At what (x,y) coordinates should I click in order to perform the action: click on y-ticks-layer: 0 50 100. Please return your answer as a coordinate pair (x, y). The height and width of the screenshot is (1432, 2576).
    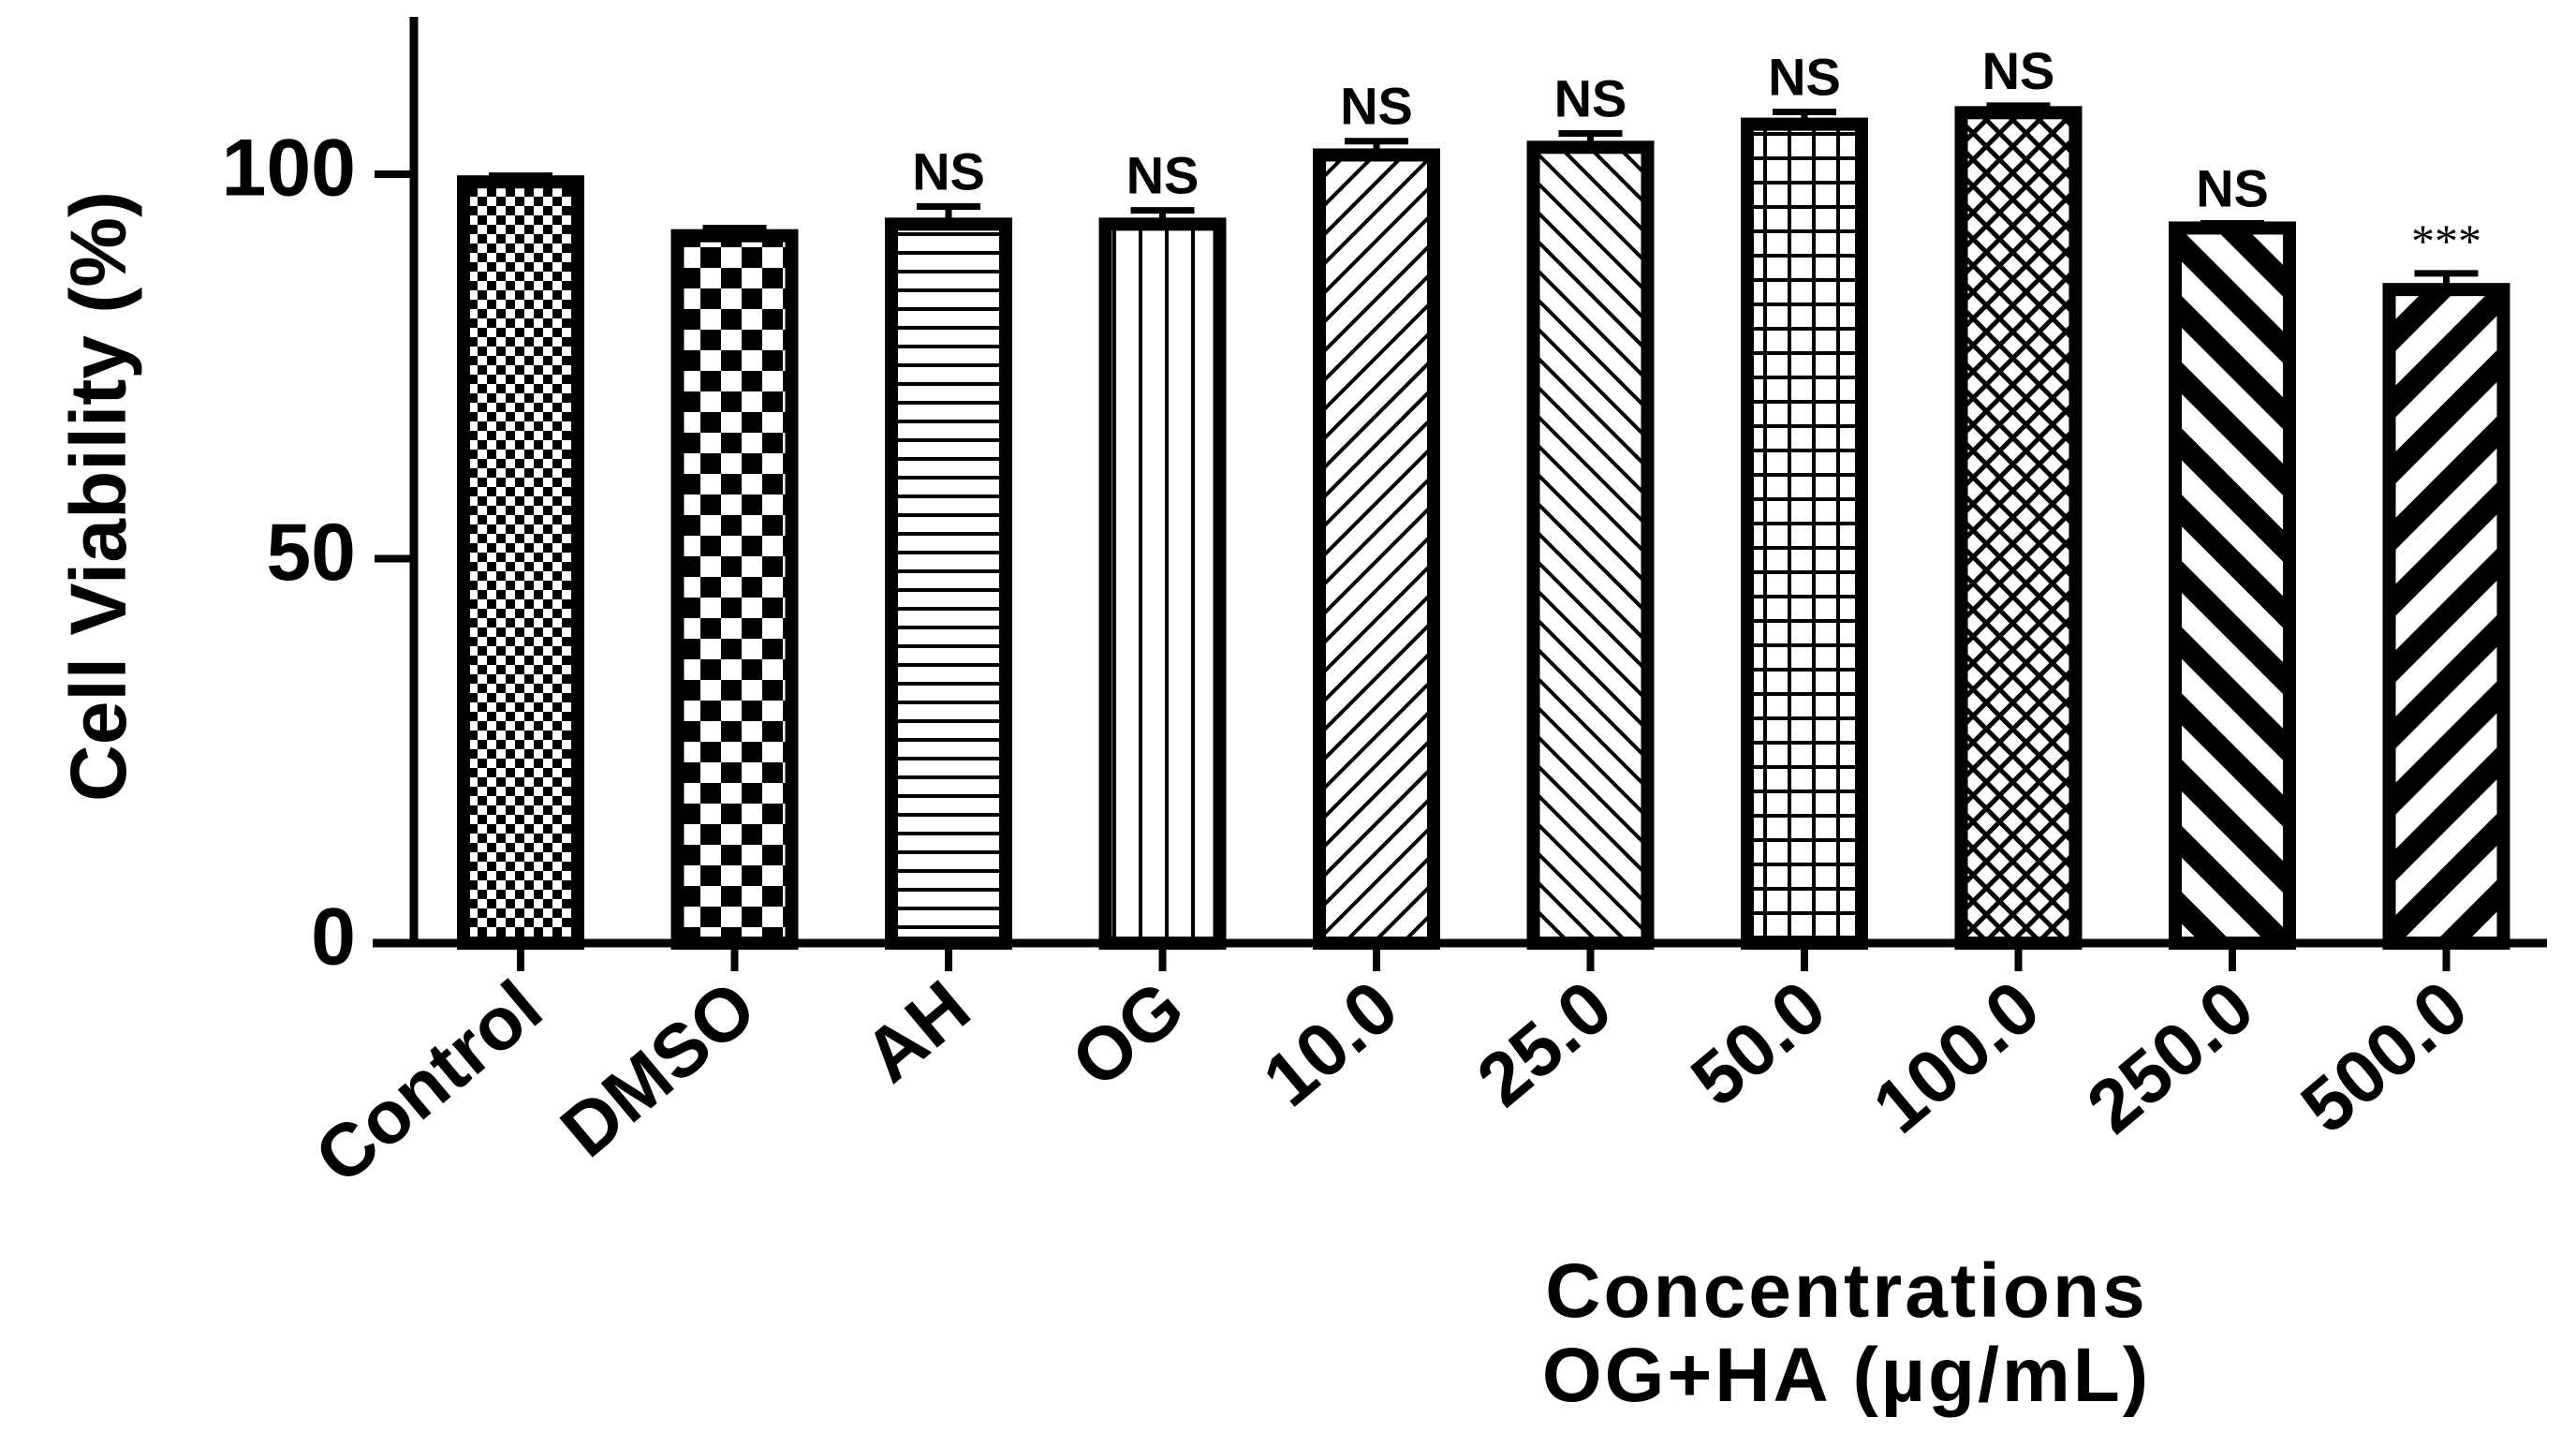
    Looking at the image, I should click on (318, 553).